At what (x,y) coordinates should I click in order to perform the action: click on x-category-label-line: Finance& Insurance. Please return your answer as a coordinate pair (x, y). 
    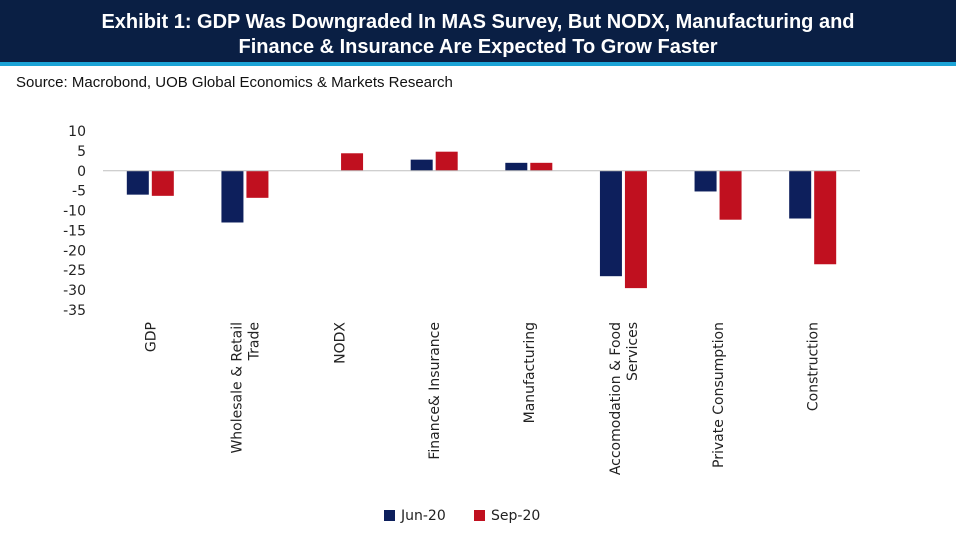
    Looking at the image, I should click on (435, 391).